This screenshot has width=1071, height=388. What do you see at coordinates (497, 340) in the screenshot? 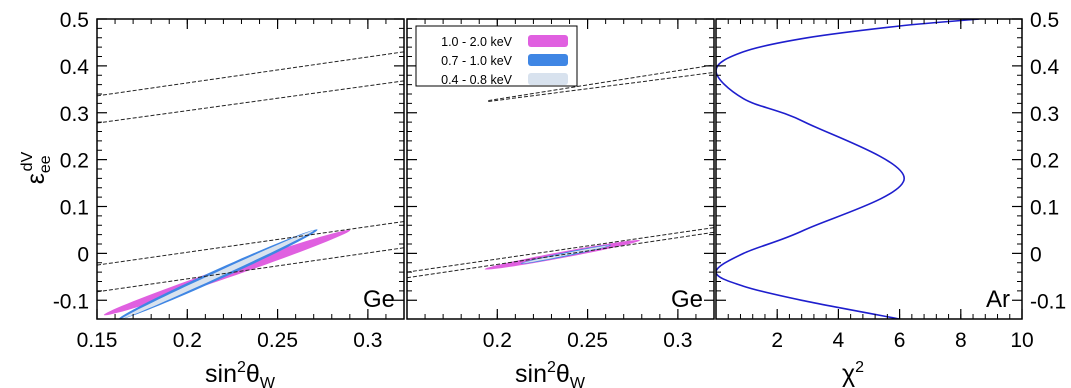
I see `x-tick-label-middle: 0.2` at bounding box center [497, 340].